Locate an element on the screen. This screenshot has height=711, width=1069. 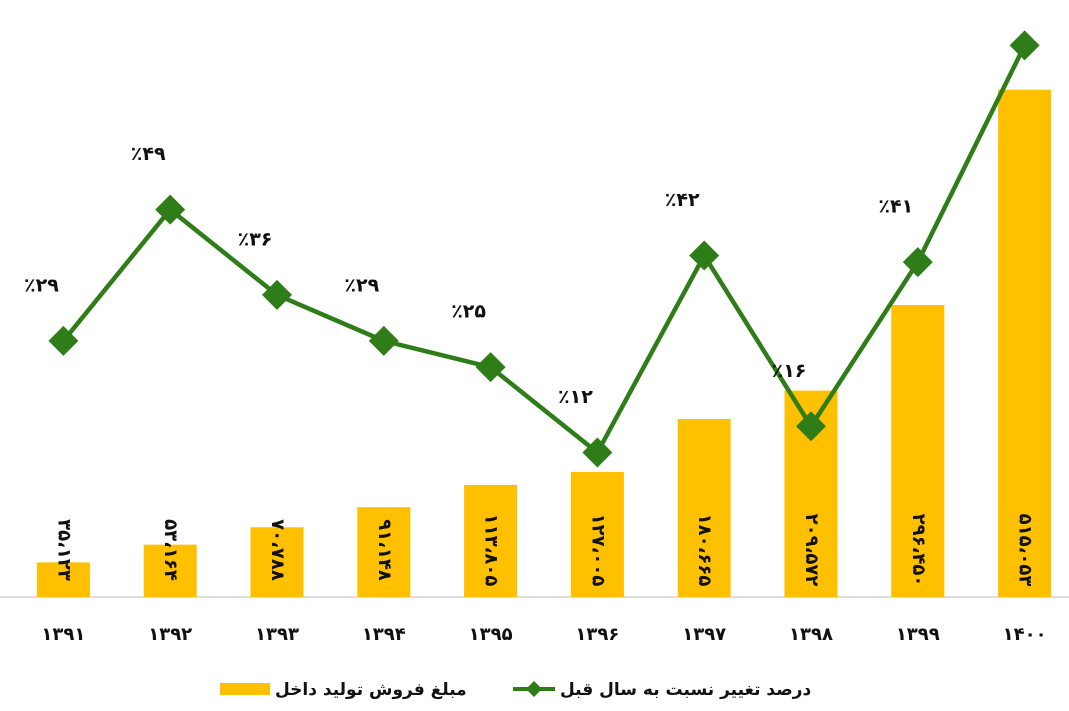
x-tick-label: ۱۳۹۱ is located at coordinates (63, 634).